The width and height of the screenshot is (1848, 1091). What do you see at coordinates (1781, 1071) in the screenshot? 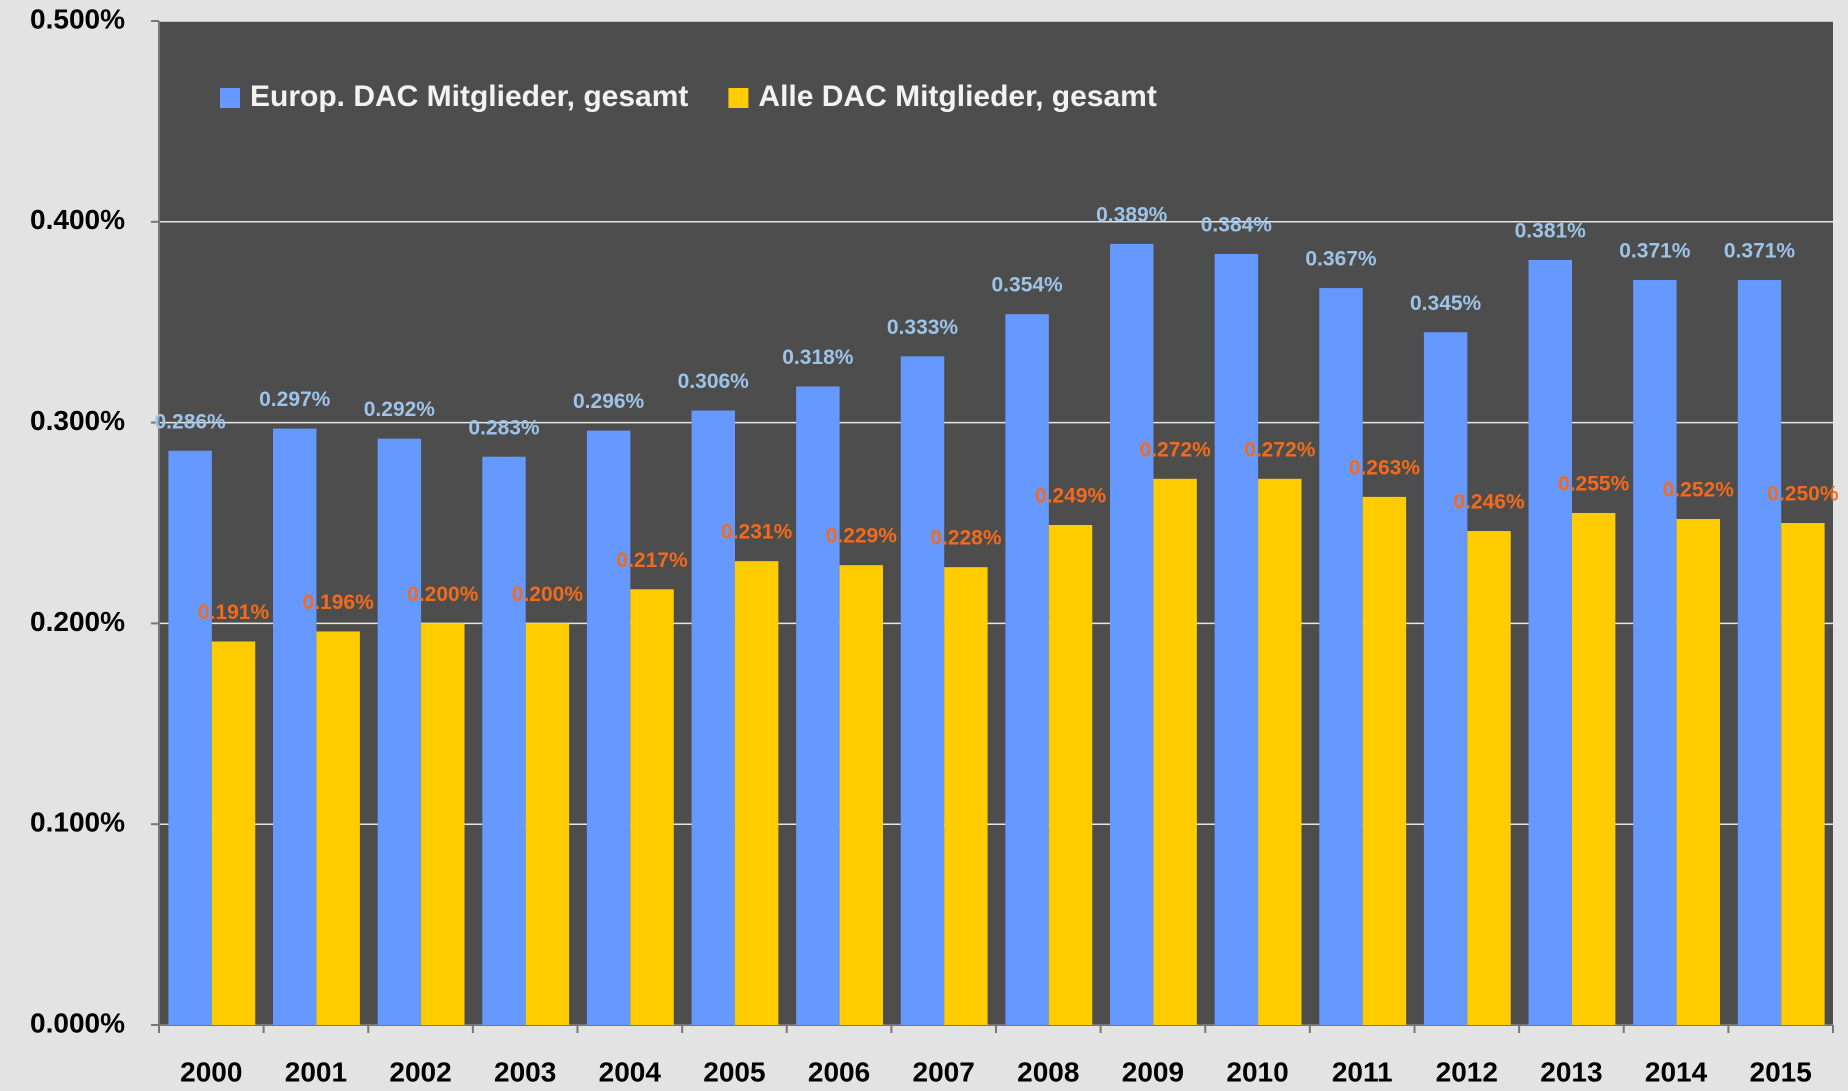
I see `x-tick-label: 2015` at bounding box center [1781, 1071].